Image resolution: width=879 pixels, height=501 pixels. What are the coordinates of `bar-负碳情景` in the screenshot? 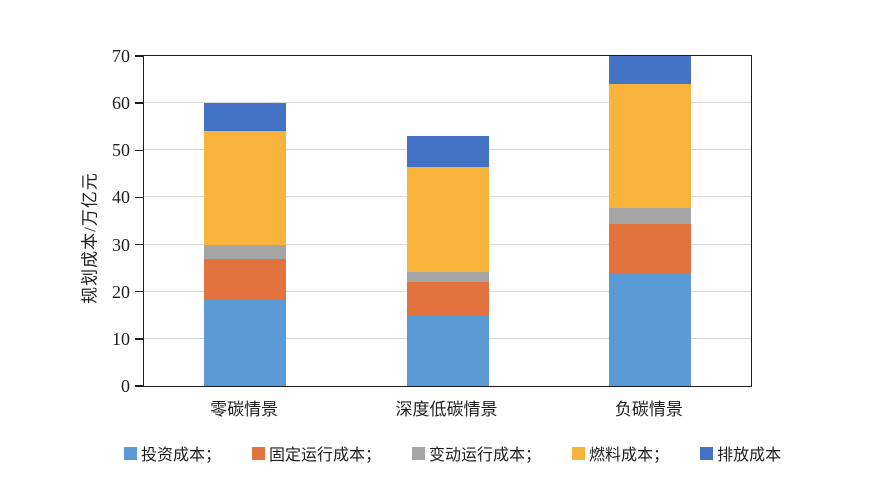 It's located at (649, 221).